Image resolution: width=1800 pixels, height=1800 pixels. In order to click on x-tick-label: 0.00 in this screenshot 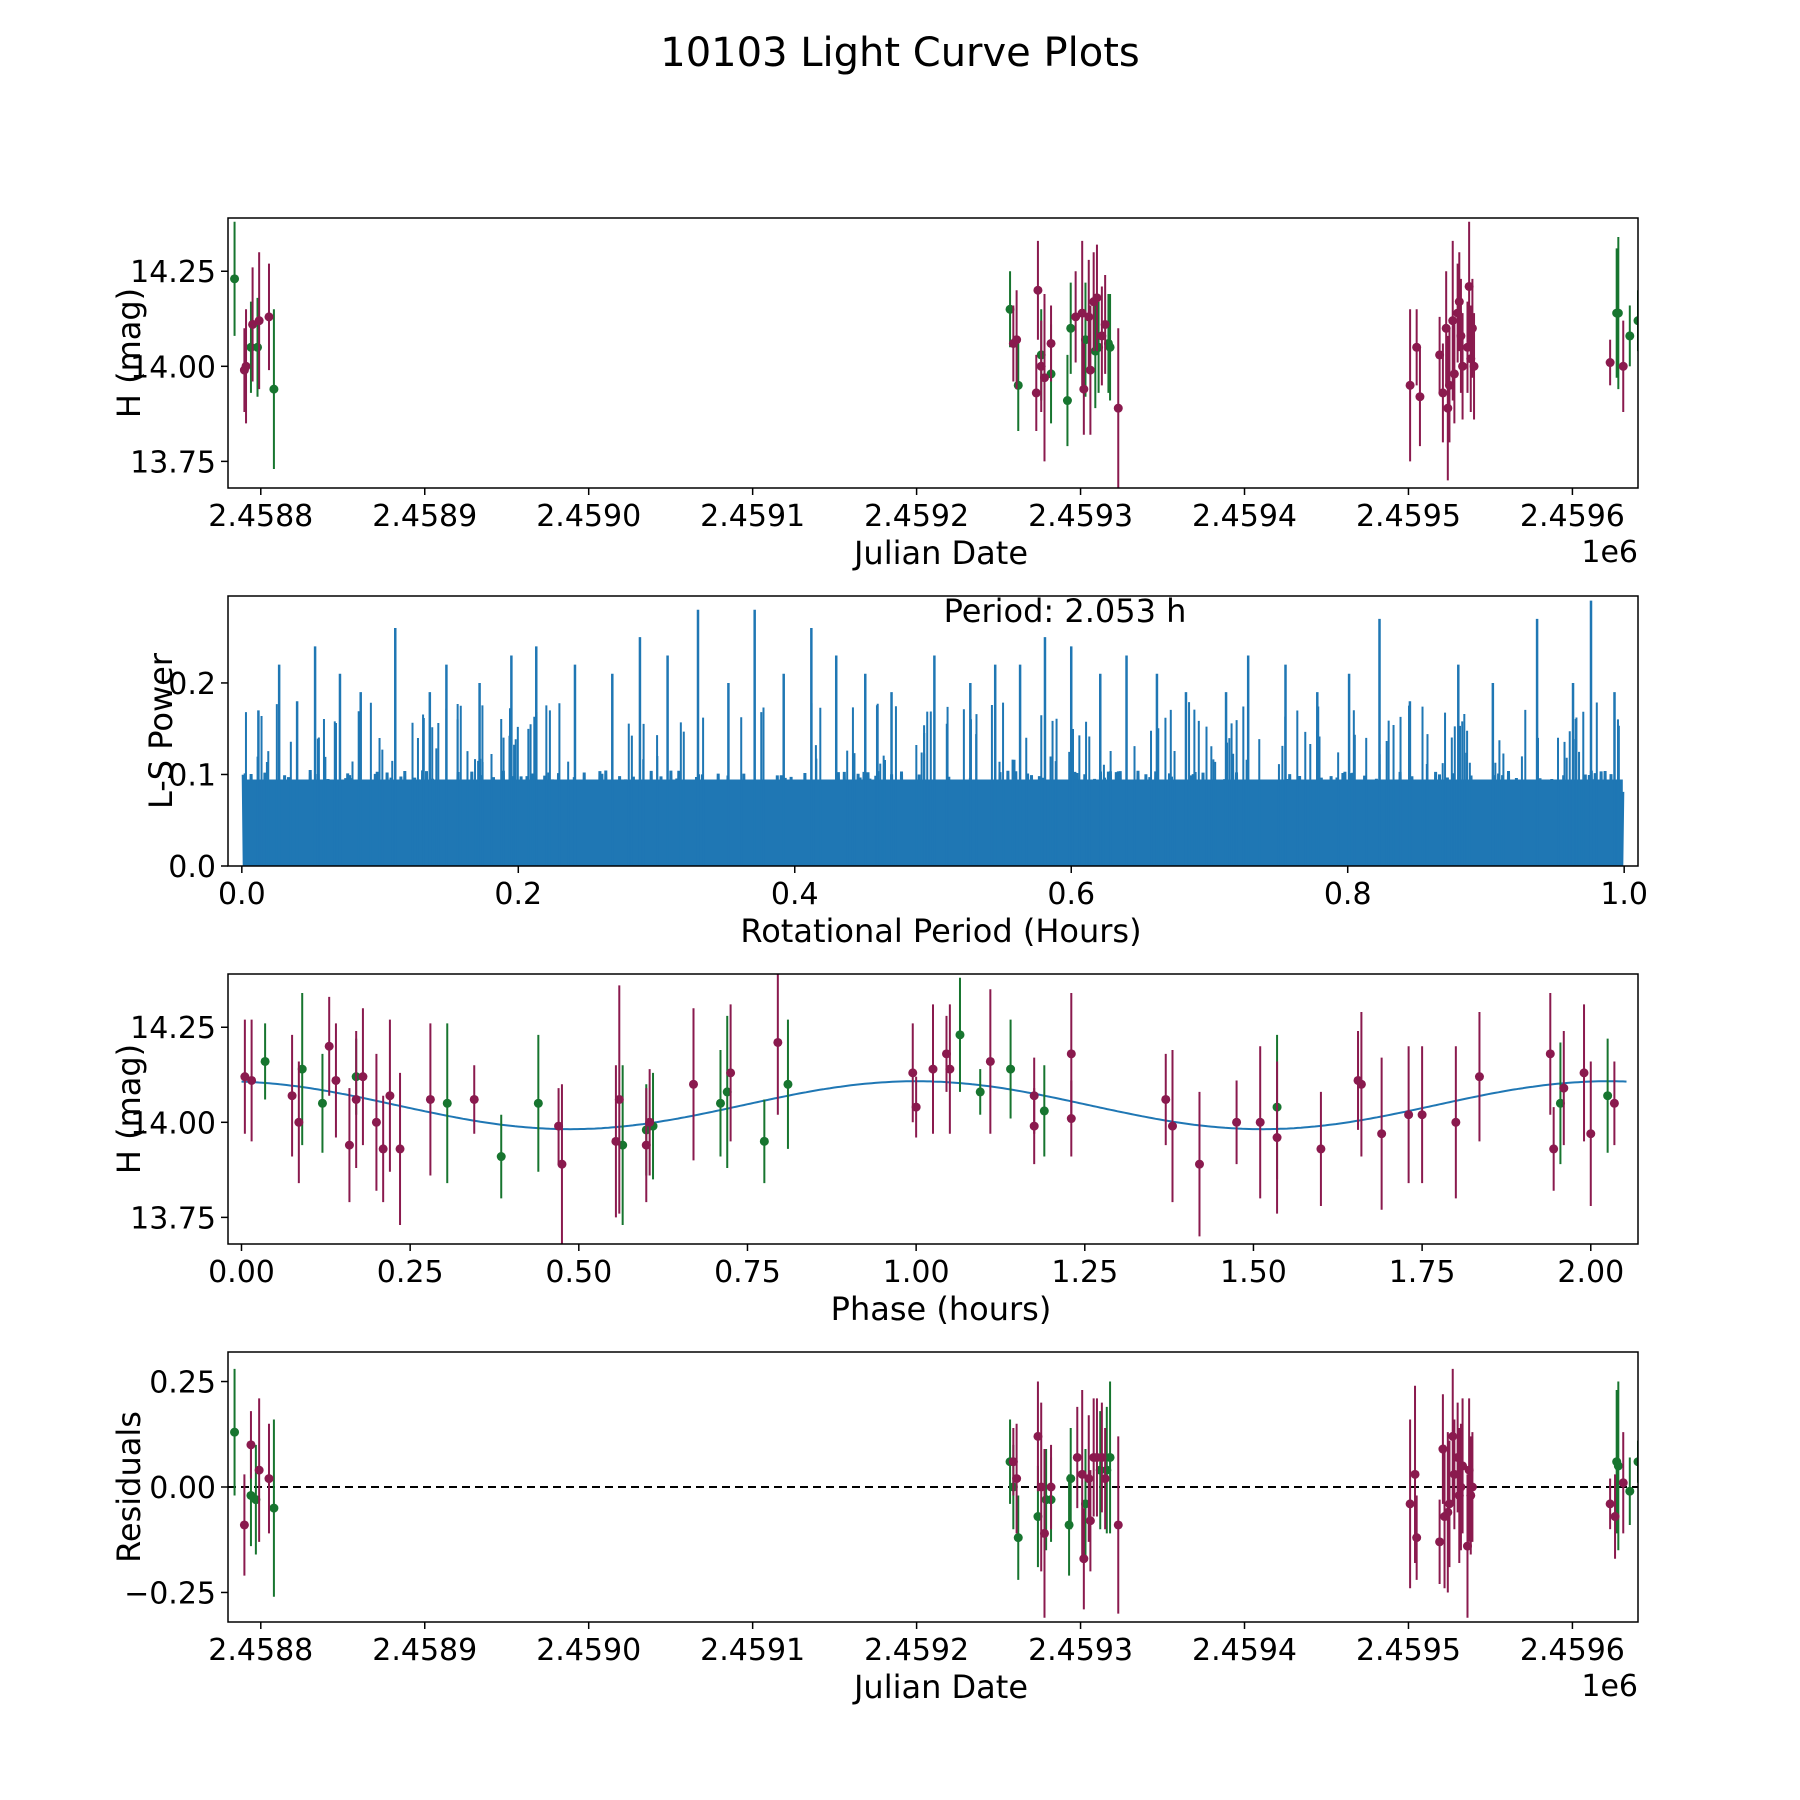, I will do `click(241, 1272)`.